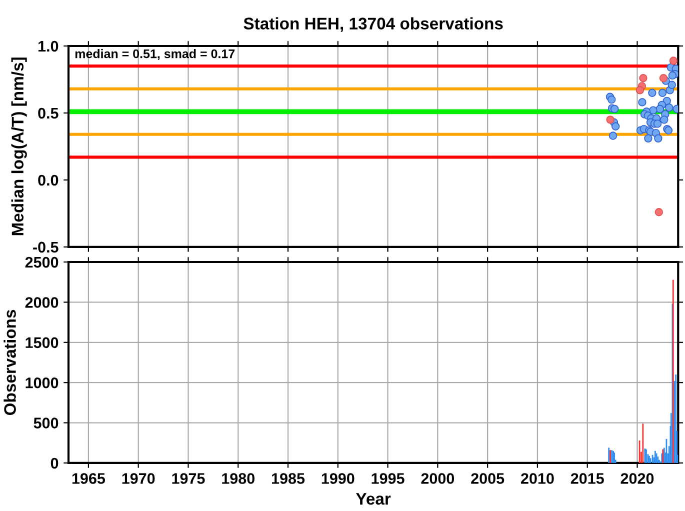 This screenshot has width=685, height=511. What do you see at coordinates (41, 302) in the screenshot?
I see `y-tick-label: 2000` at bounding box center [41, 302].